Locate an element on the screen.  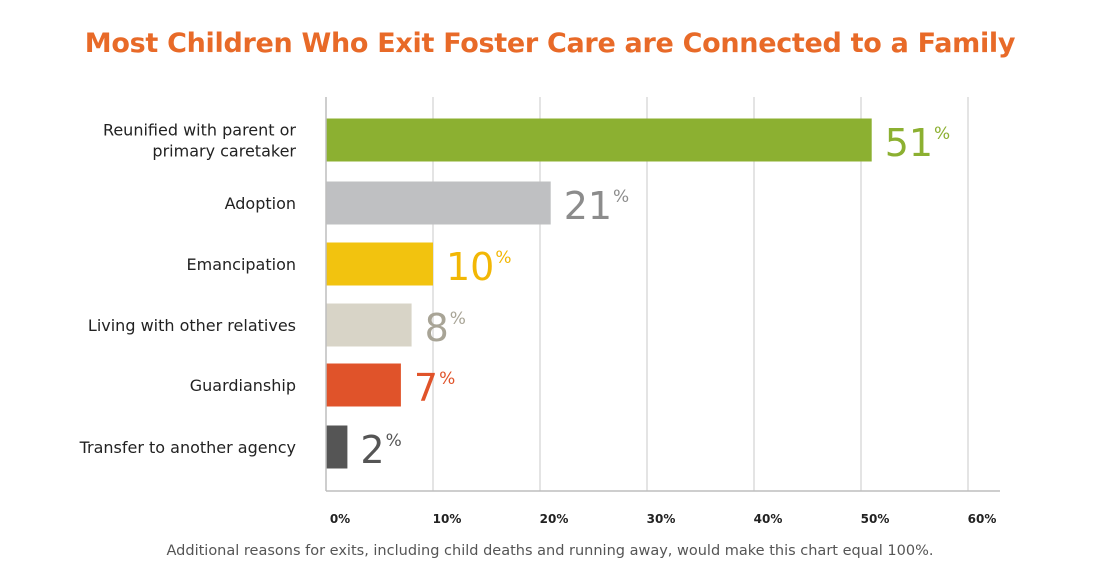
category-label: Reunified with parent or is located at coordinates (199, 130).